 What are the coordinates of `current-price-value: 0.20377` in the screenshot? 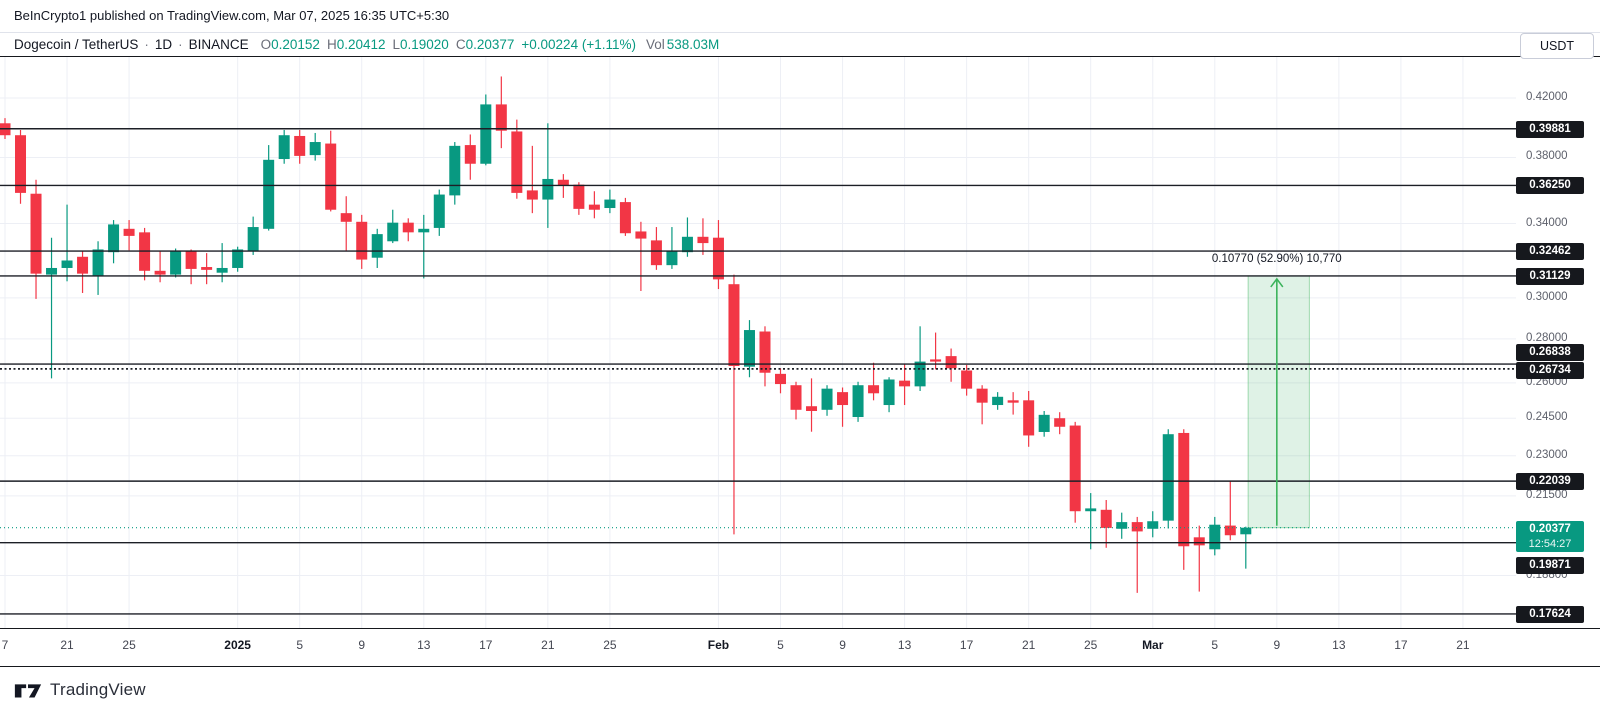 It's located at (1550, 528).